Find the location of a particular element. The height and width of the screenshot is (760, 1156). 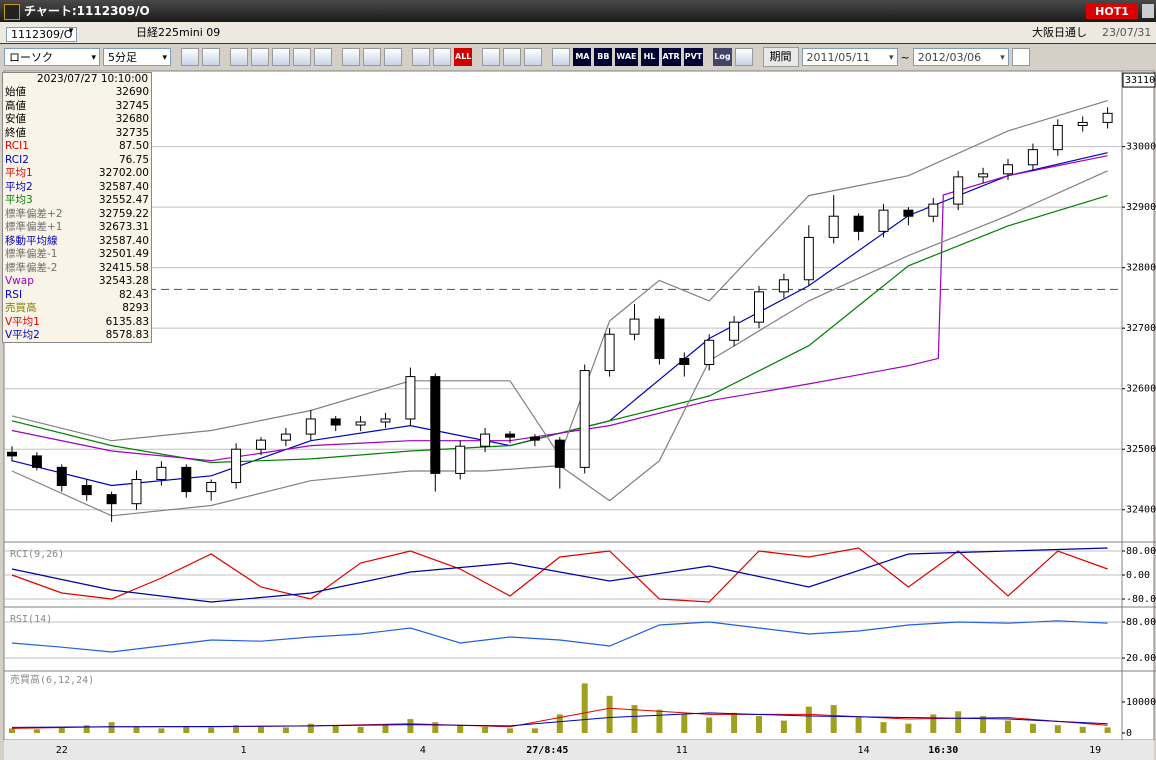

panel-value: 32745 is located at coordinates (132, 105).